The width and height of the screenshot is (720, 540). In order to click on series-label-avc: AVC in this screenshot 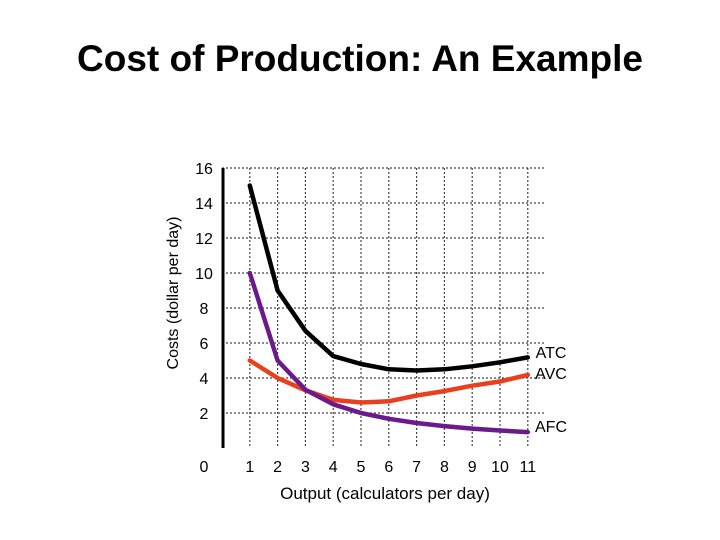, I will do `click(551, 374)`.